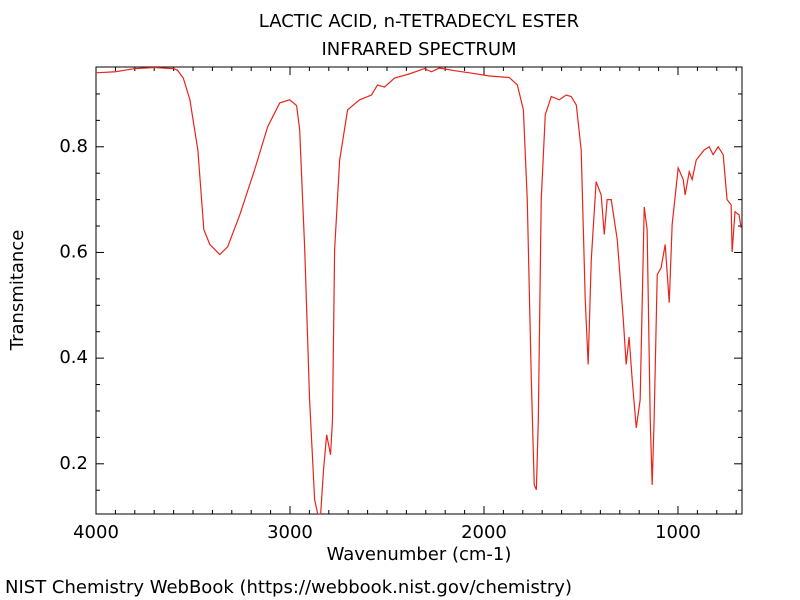 The height and width of the screenshot is (600, 800). What do you see at coordinates (73, 357) in the screenshot?
I see `y-tick-label: 0.4` at bounding box center [73, 357].